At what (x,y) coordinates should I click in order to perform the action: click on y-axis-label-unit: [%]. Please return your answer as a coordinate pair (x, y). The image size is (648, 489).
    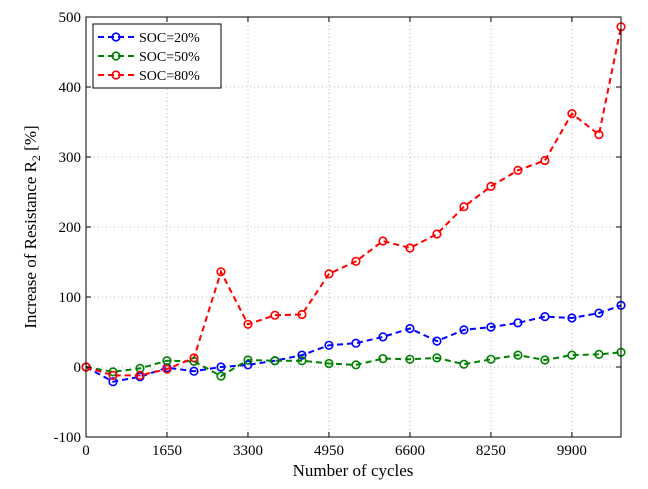
    Looking at the image, I should click on (30, 140).